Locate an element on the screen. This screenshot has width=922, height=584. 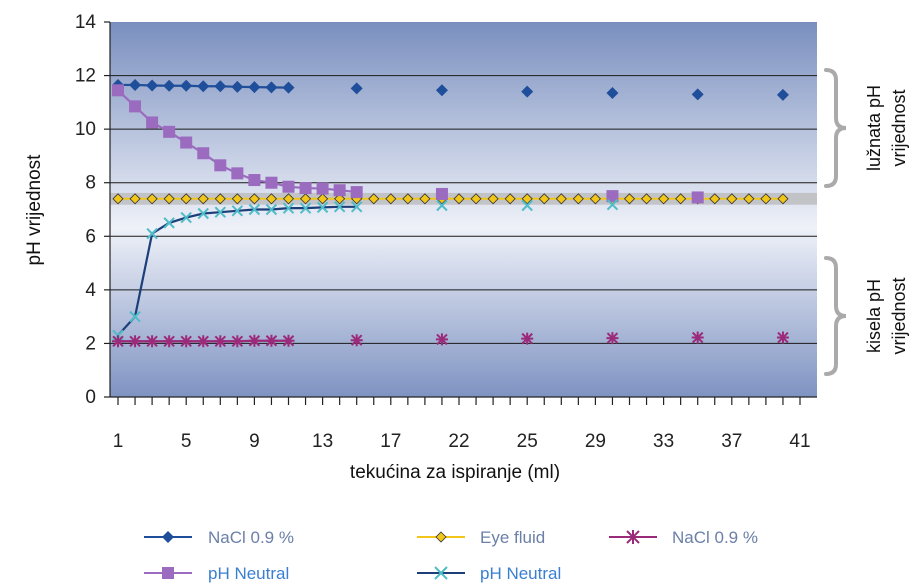
x-tick-label: 29 is located at coordinates (595, 441).